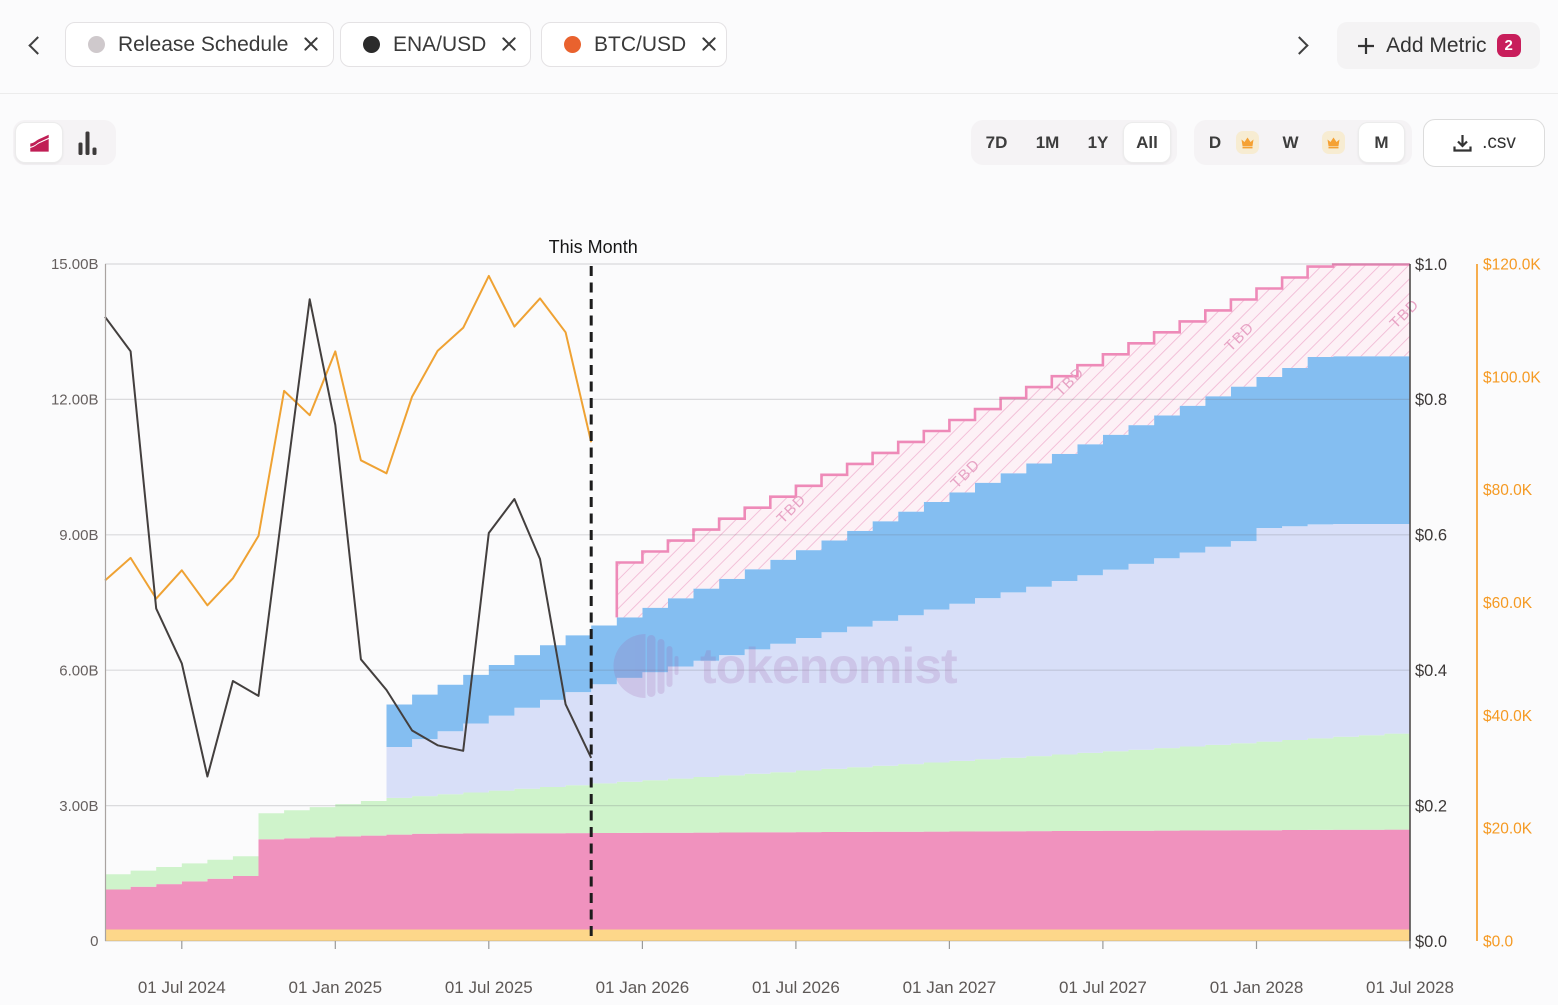 The height and width of the screenshot is (1005, 1558). What do you see at coordinates (829, 666) in the screenshot?
I see `svg-text: tokenomist` at bounding box center [829, 666].